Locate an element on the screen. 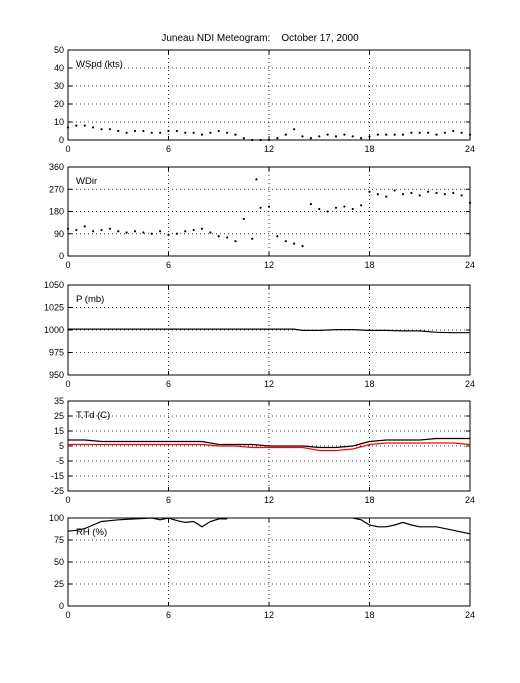 The image size is (520, 683). y-tick-label: 50 is located at coordinates (59, 50).